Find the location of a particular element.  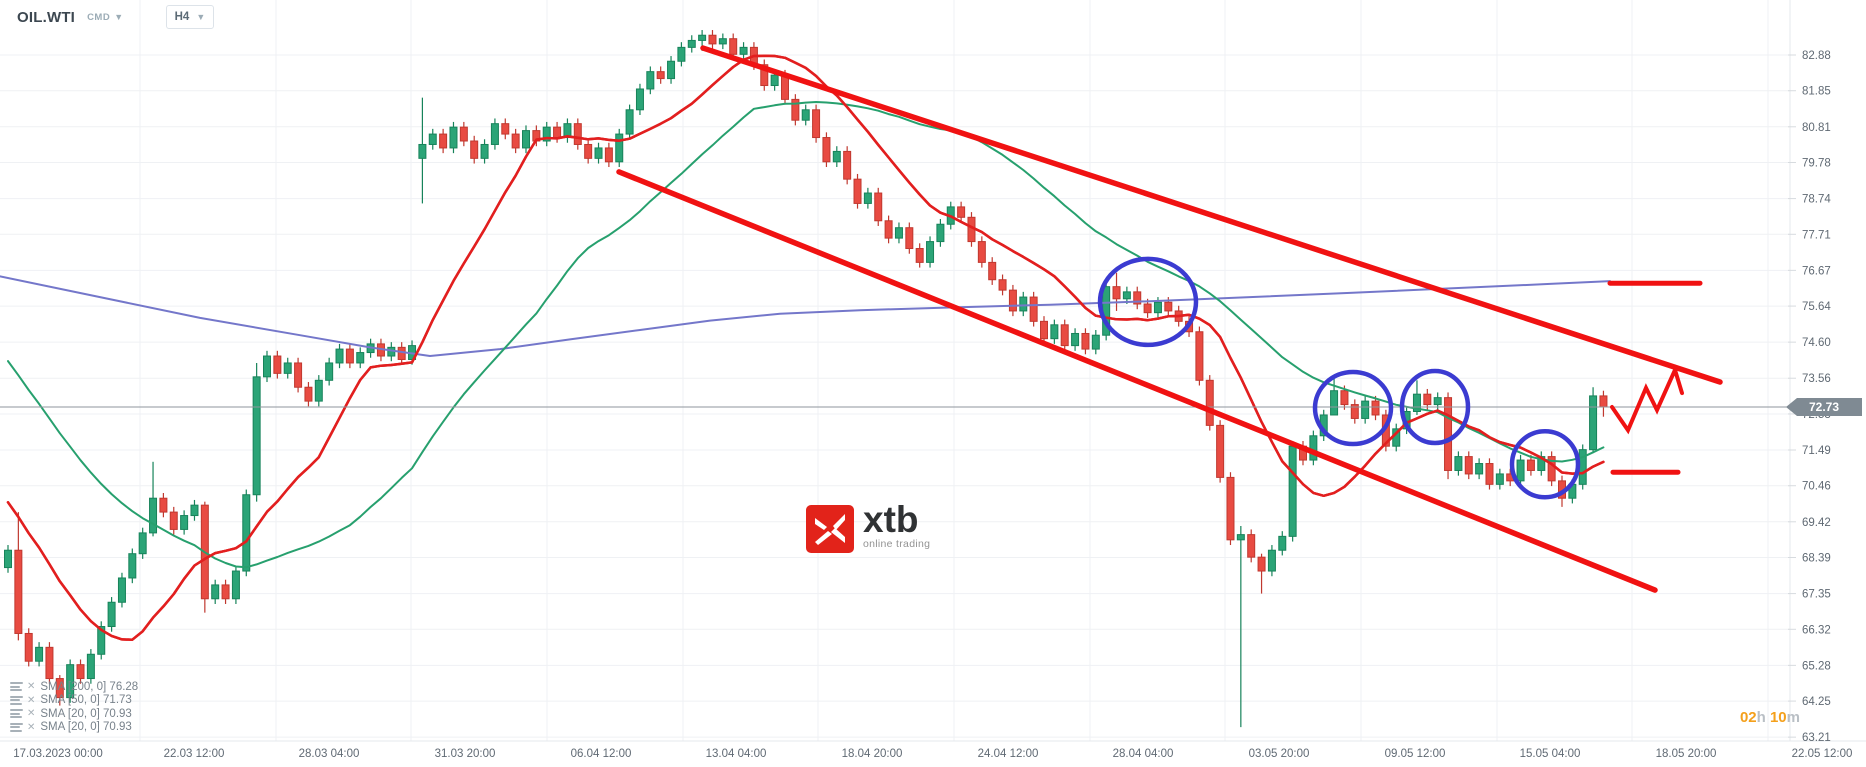

countdown-minutes: 10 is located at coordinates (1776, 717).